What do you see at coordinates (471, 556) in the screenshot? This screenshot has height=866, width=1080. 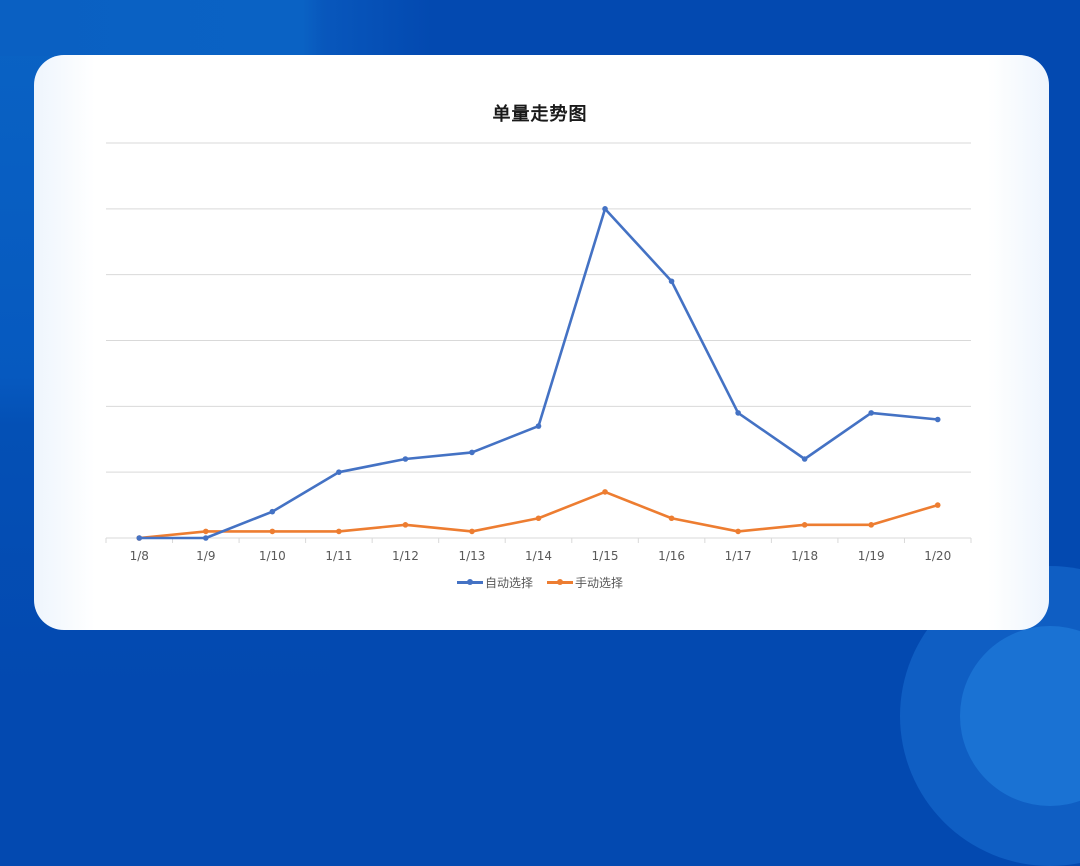 I see `x-tick-label: 1/13` at bounding box center [471, 556].